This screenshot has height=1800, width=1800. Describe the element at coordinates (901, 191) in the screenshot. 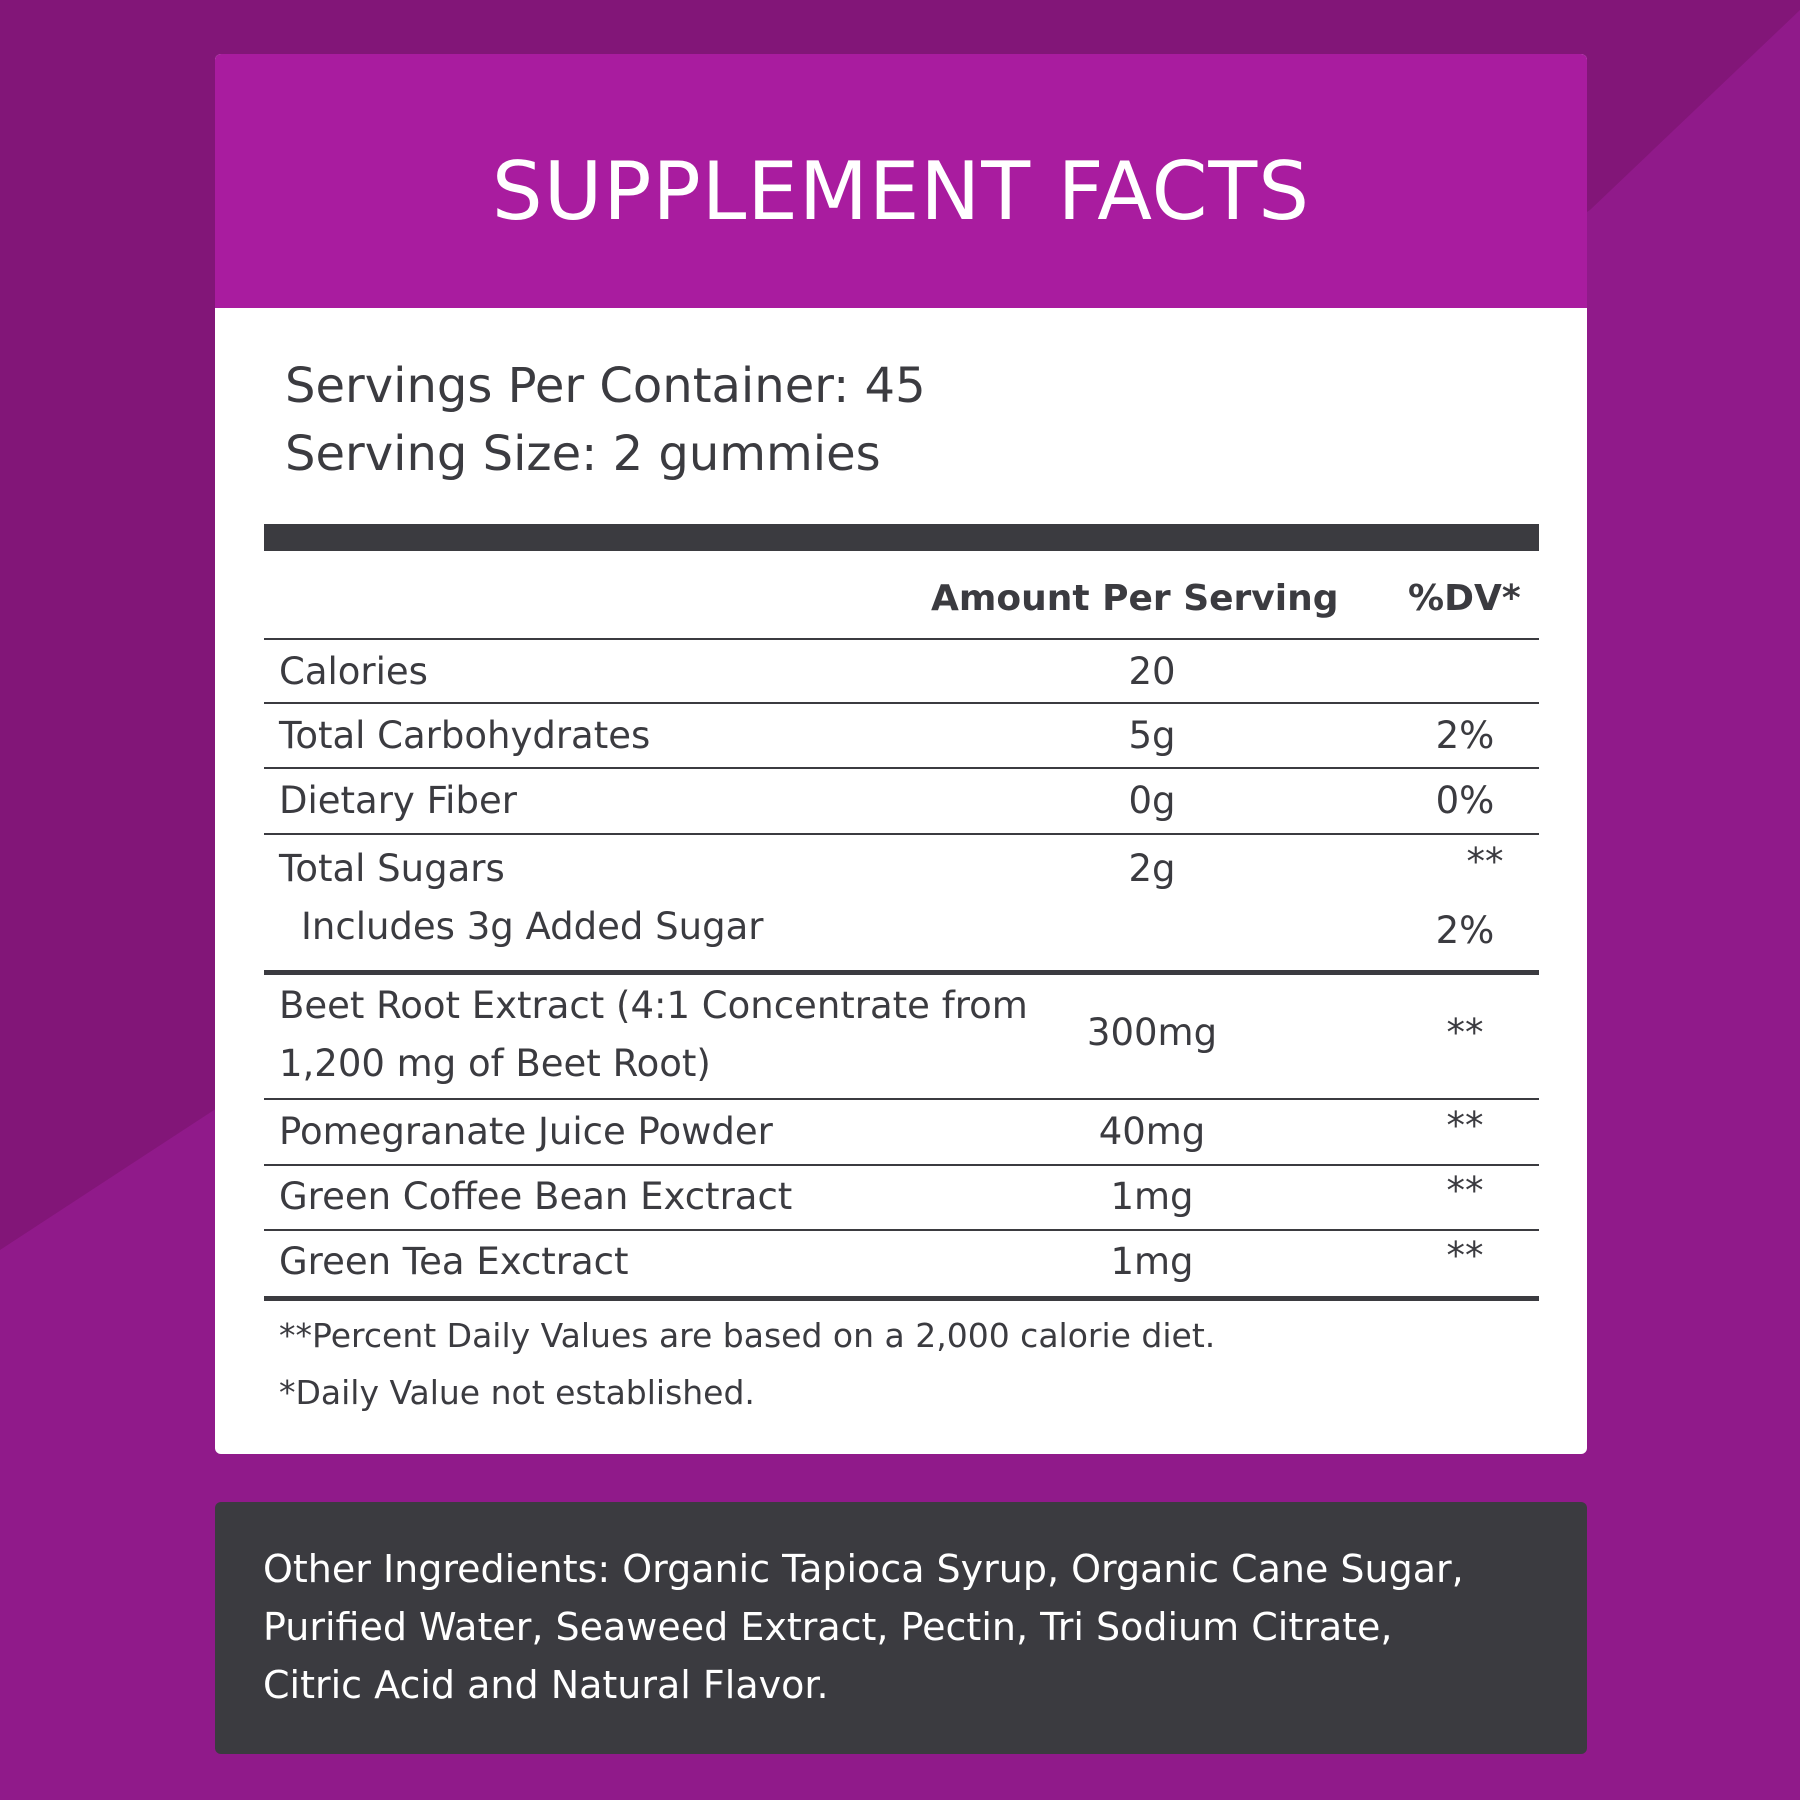

I see `facts-title: SUPPLEMENT FACTS` at that location.